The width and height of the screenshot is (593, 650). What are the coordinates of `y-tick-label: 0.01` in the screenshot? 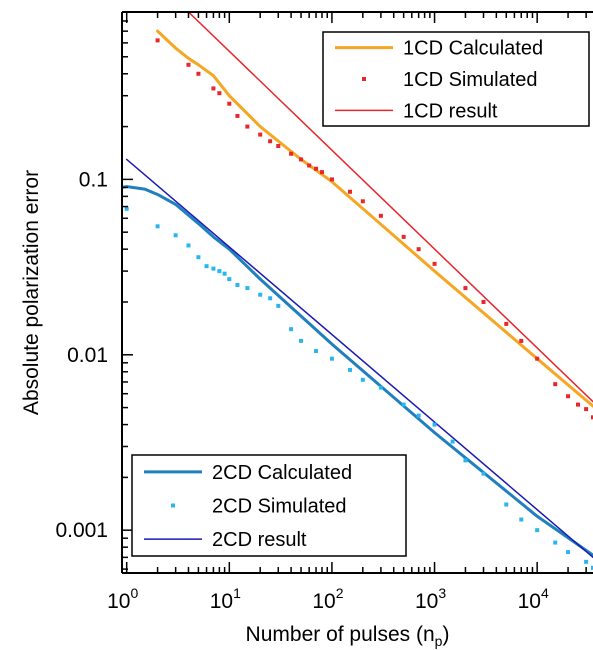 It's located at (87, 355).